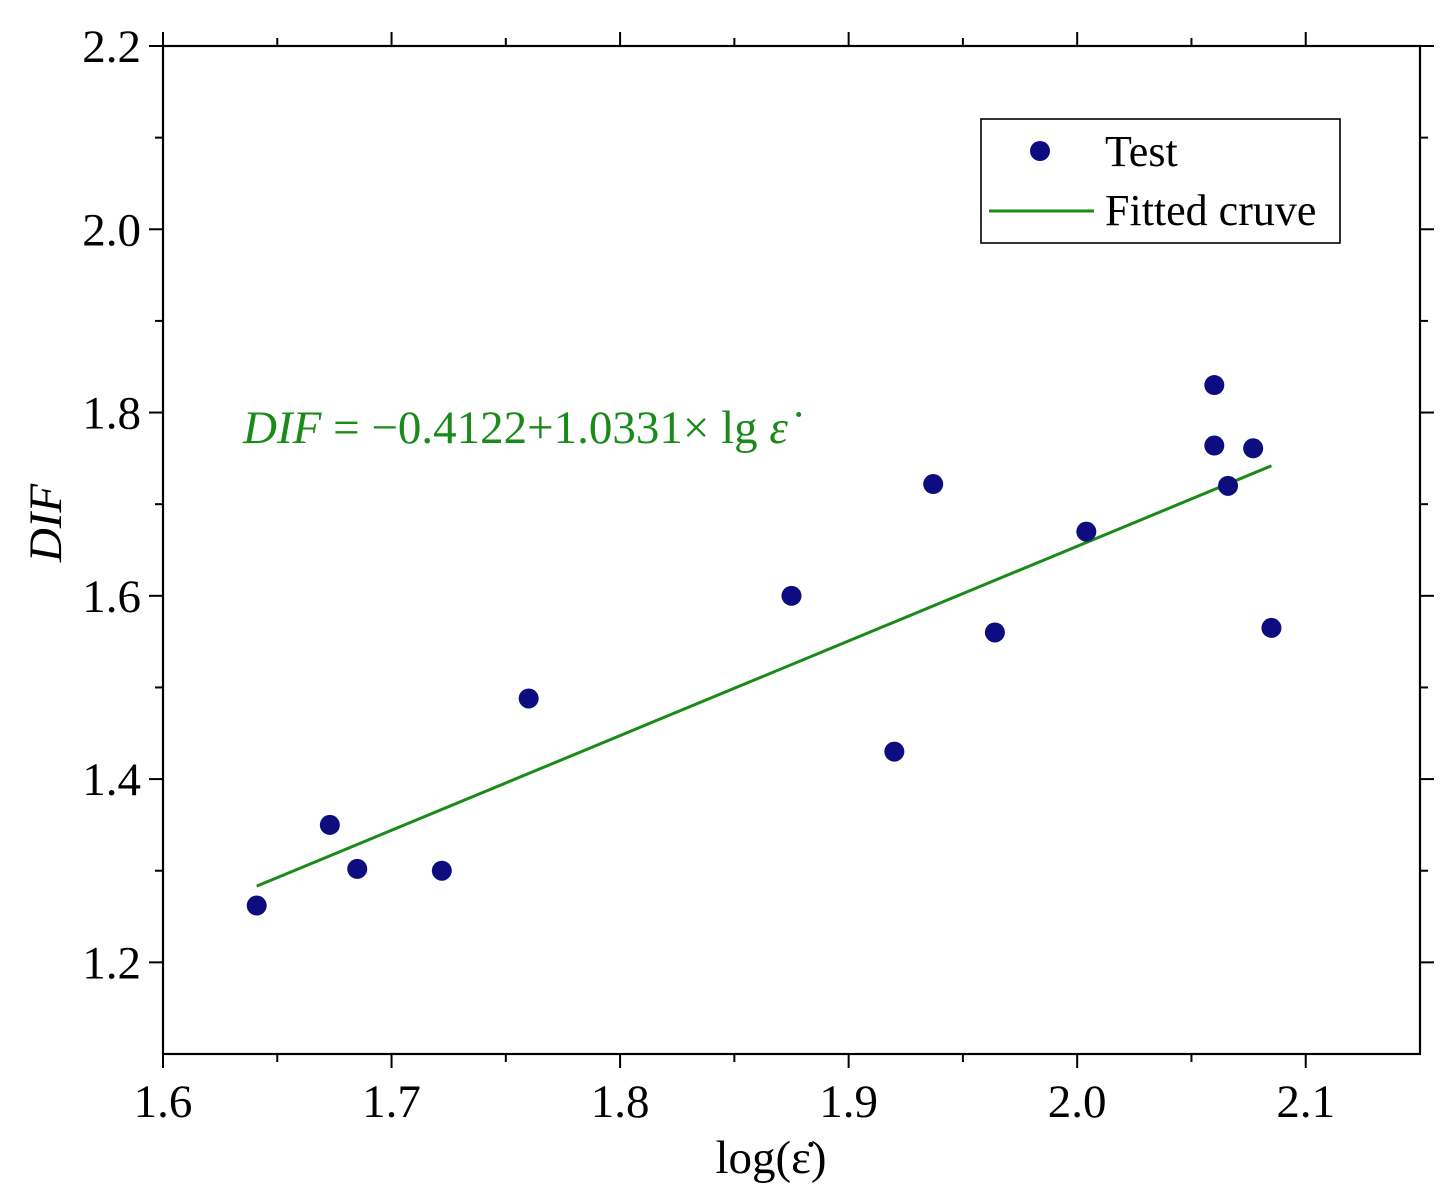  What do you see at coordinates (111, 47) in the screenshot?
I see `y-tick-label: 2.2` at bounding box center [111, 47].